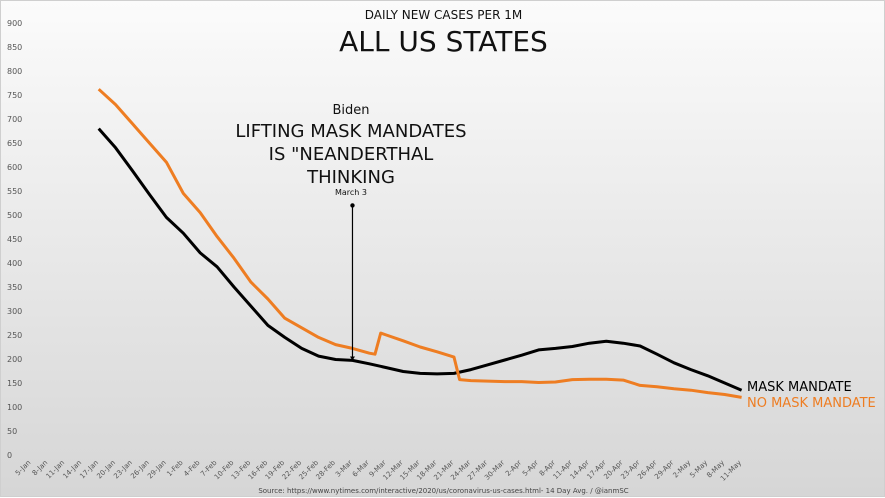 The width and height of the screenshot is (885, 498). I want to click on annotation-pointer-dot, so click(352, 205).